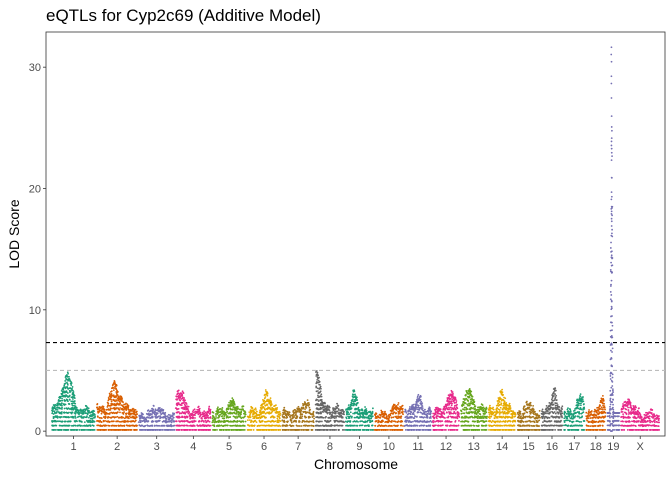 The height and width of the screenshot is (480, 672). I want to click on chromosome-6-marks, so click(264, 410).